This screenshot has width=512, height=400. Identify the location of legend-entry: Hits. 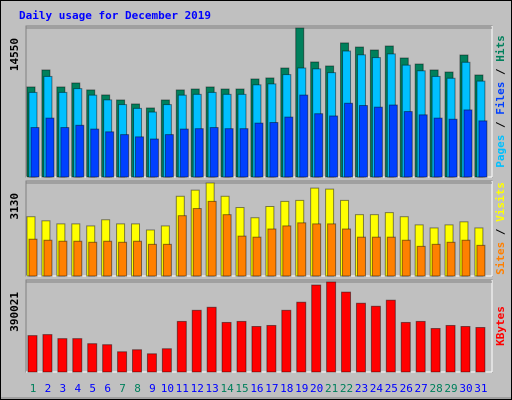
(500, 48).